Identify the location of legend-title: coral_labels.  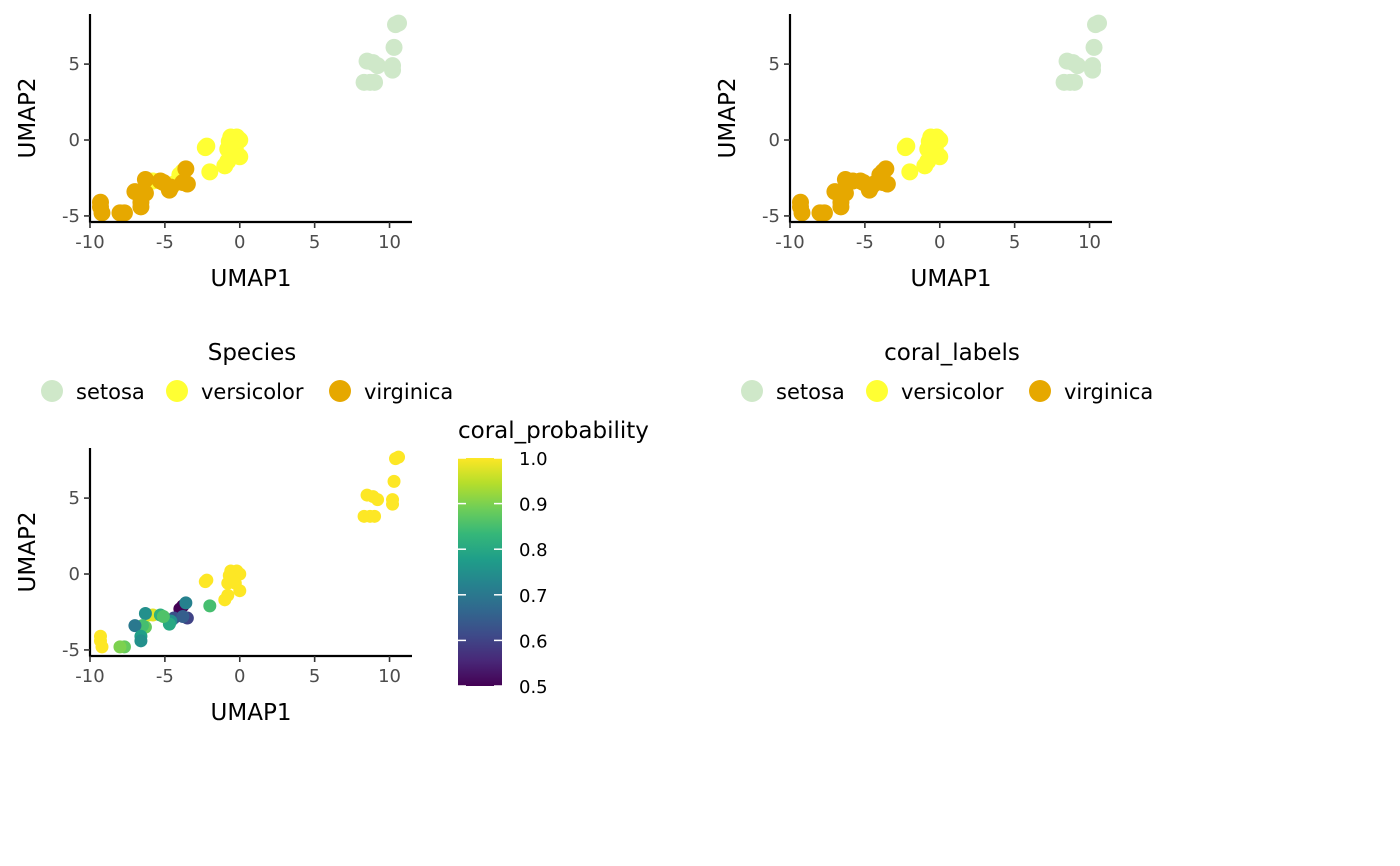
(952, 353).